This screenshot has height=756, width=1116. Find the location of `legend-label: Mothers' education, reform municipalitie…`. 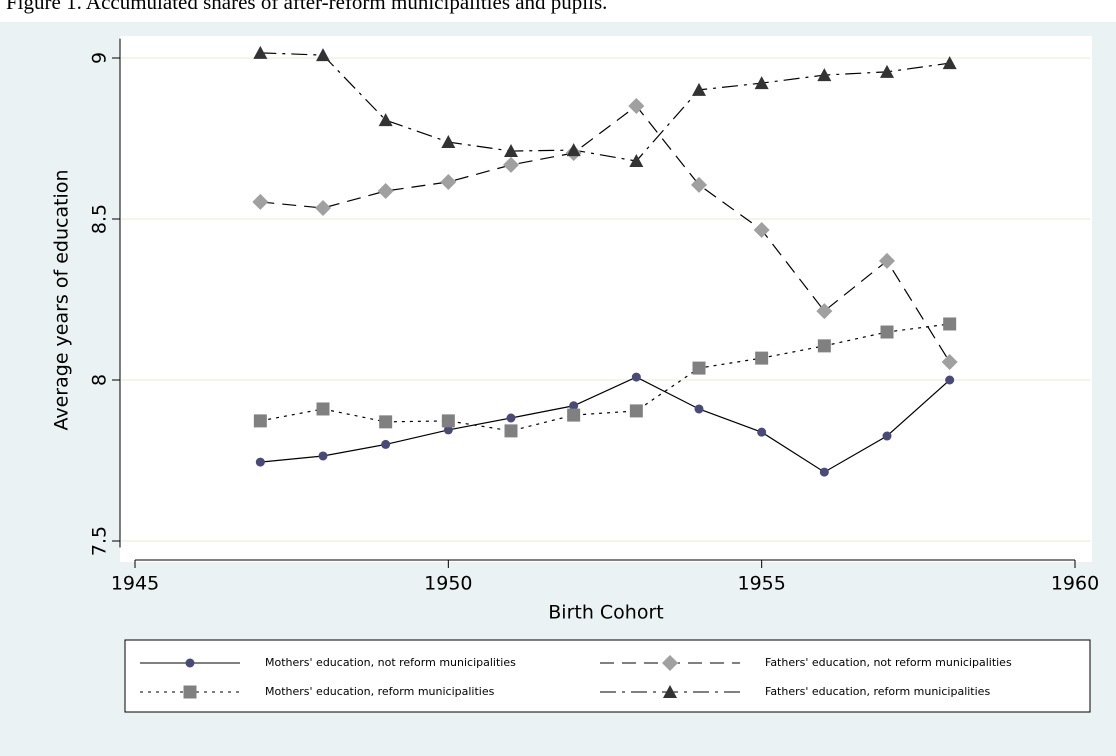

legend-label: Mothers' education, reform municipalitie… is located at coordinates (380, 691).